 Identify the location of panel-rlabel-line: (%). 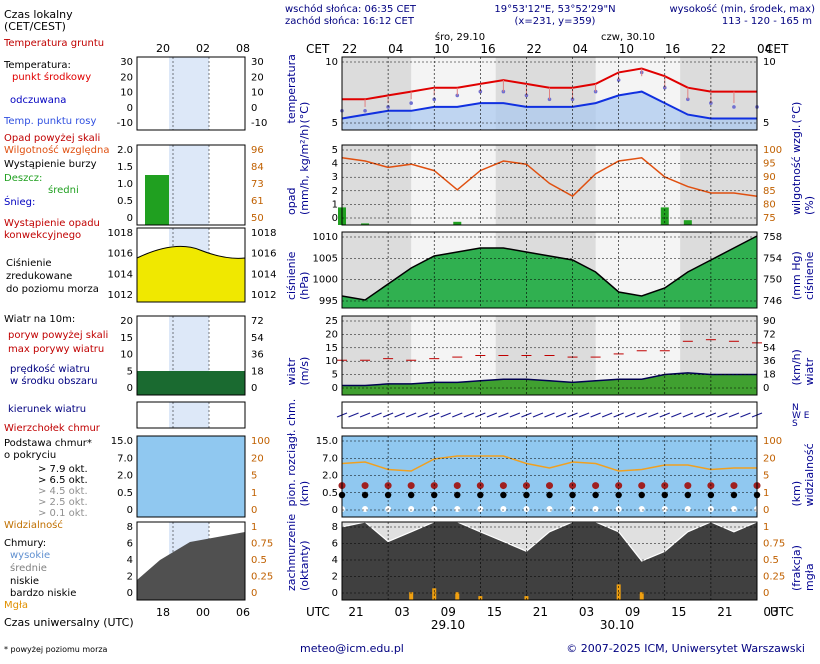
(809, 205).